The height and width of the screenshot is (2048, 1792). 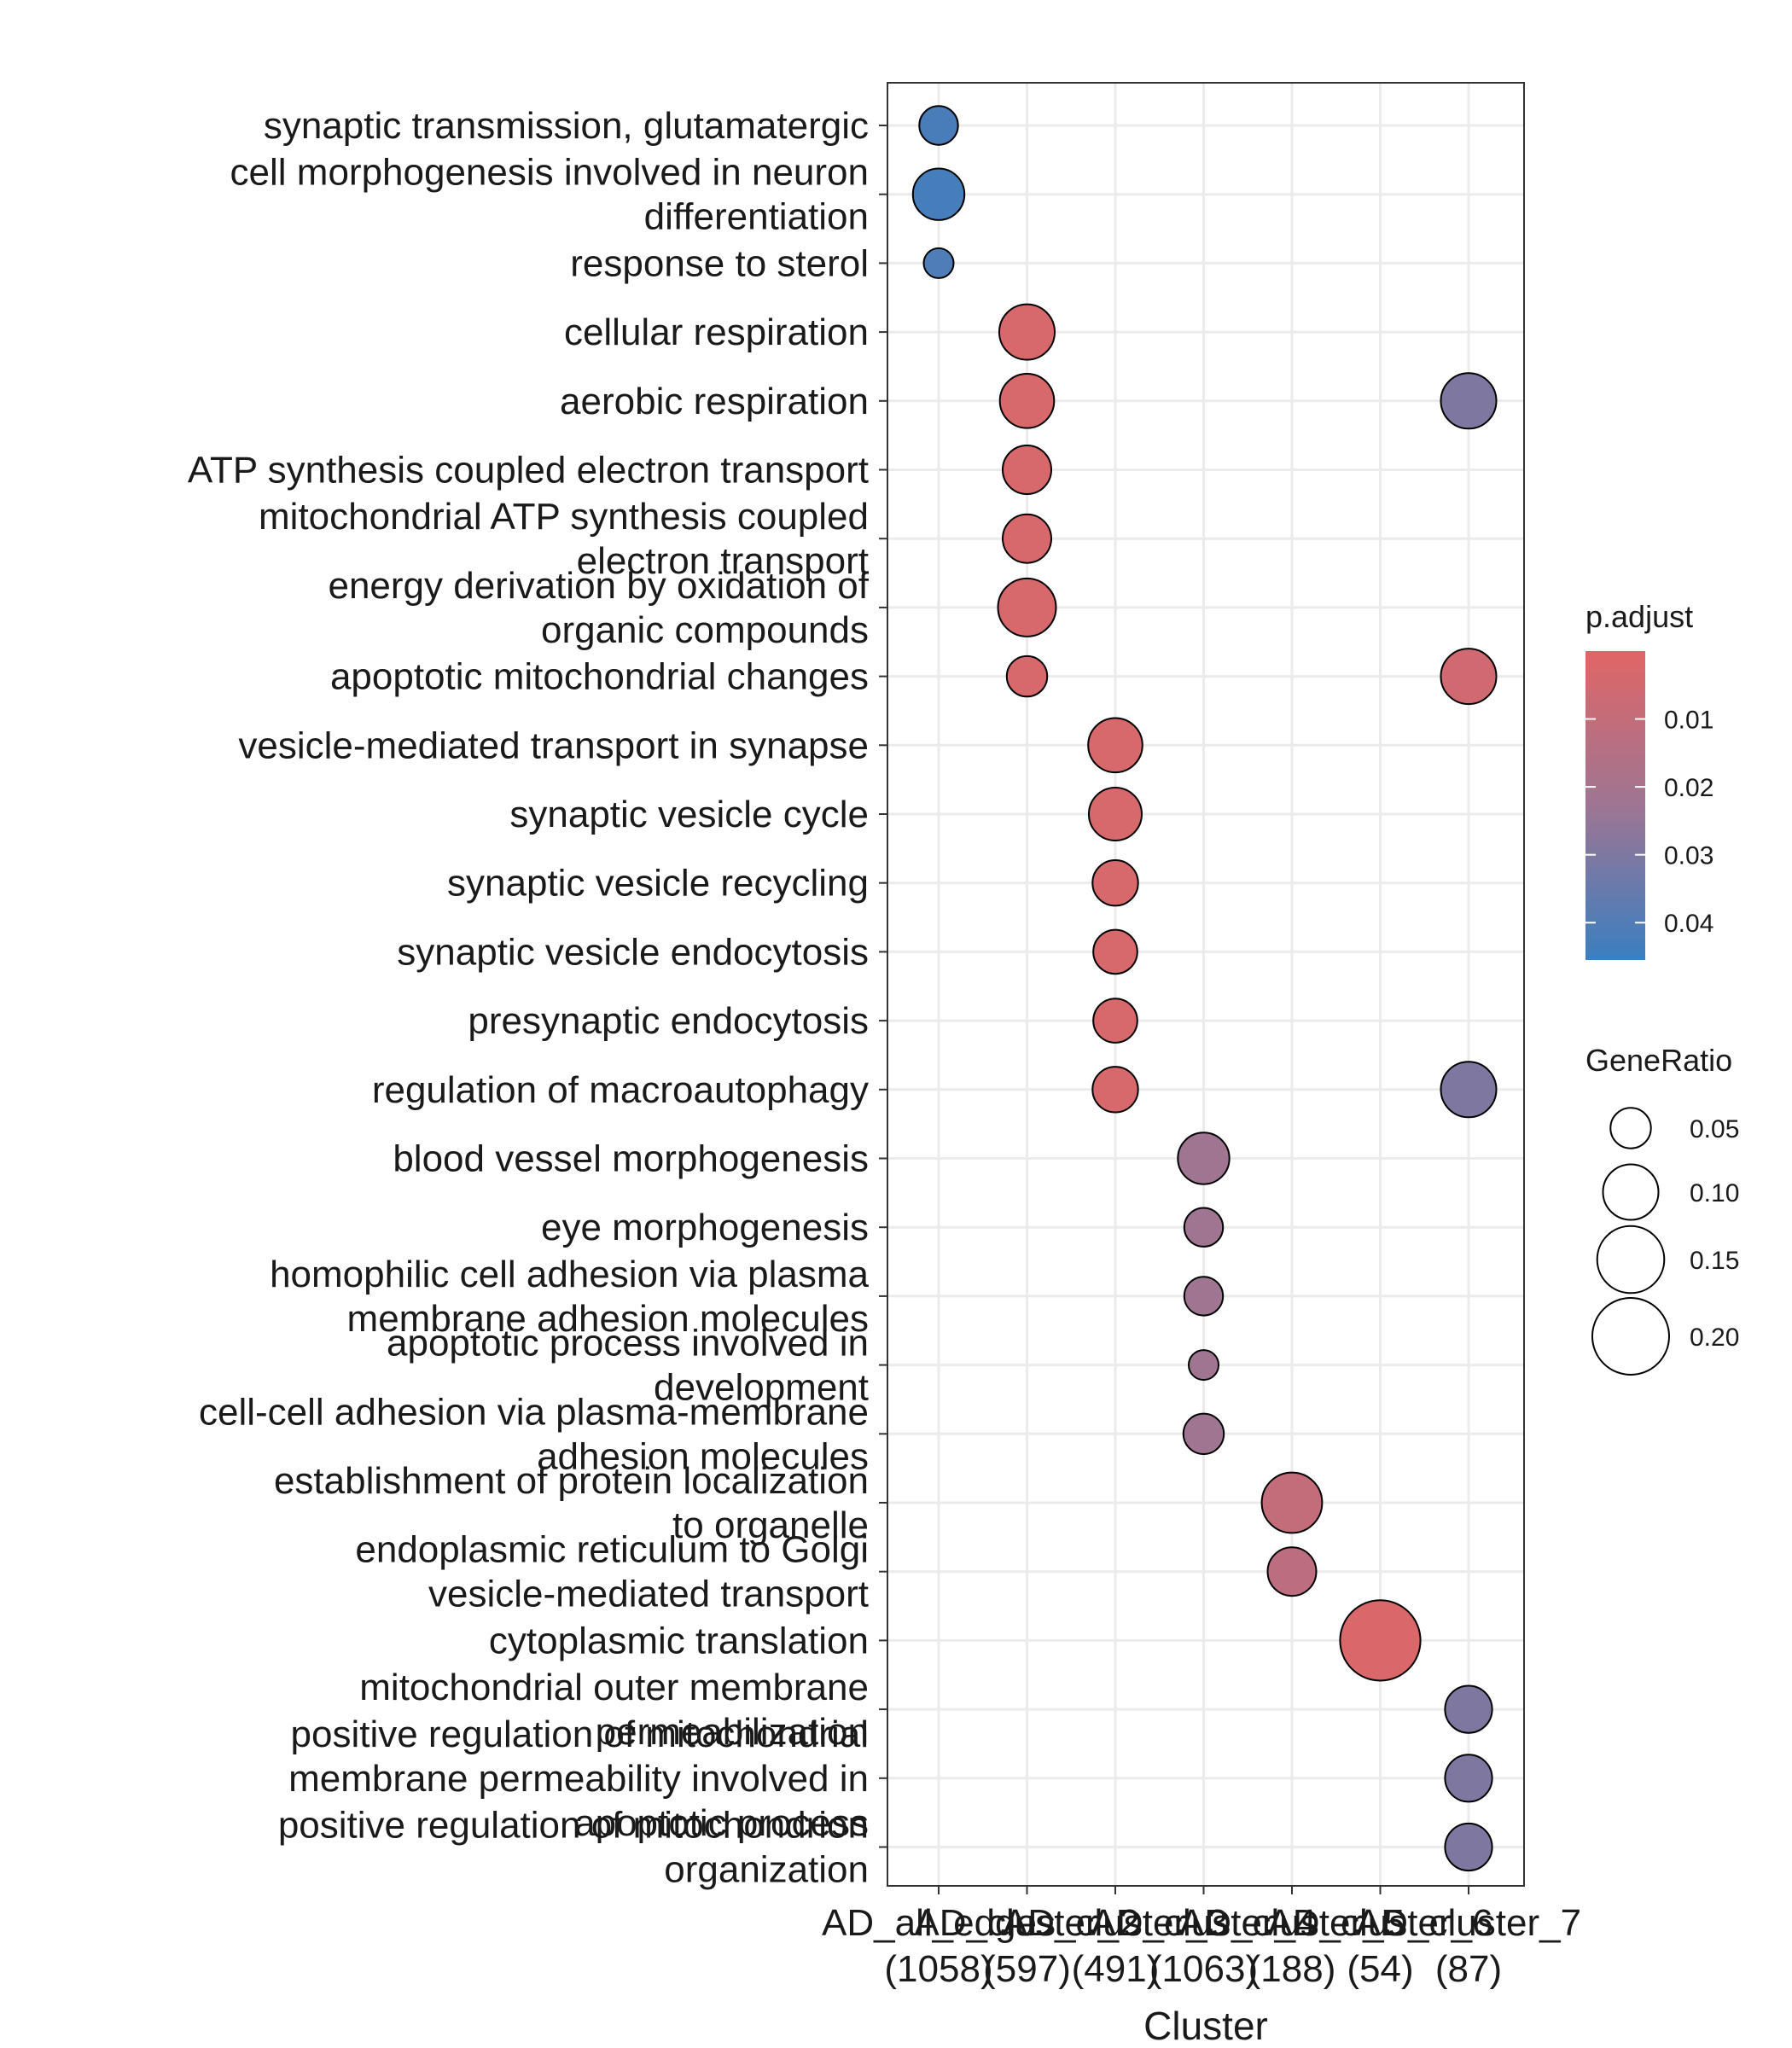 What do you see at coordinates (1688, 788) in the screenshot?
I see `colorbar-tick-label: 0.02` at bounding box center [1688, 788].